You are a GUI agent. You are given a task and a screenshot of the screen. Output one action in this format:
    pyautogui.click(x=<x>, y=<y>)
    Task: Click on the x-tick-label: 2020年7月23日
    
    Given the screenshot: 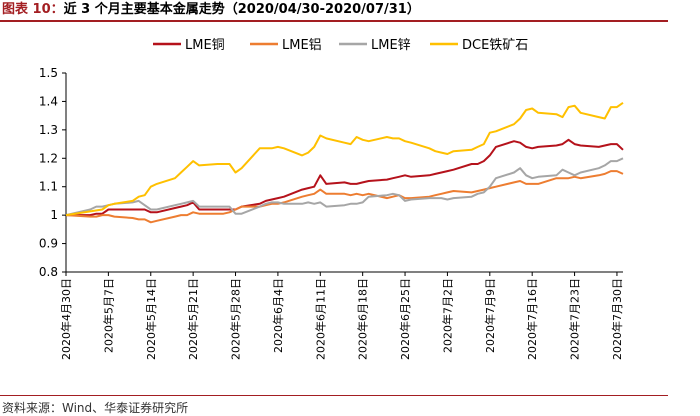 What is the action you would take?
    pyautogui.click(x=575, y=319)
    